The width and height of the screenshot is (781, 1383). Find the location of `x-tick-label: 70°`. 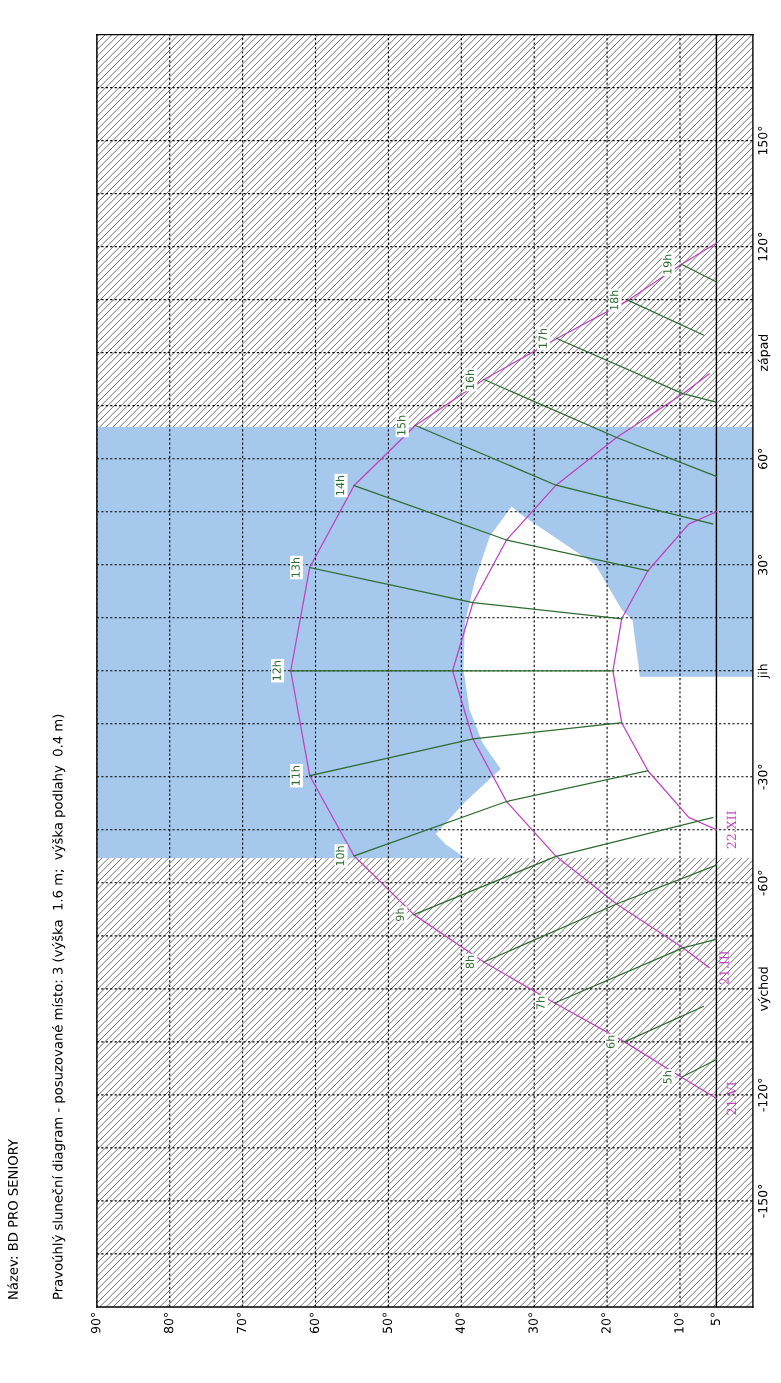

x-tick-label: 70° is located at coordinates (241, 1322).